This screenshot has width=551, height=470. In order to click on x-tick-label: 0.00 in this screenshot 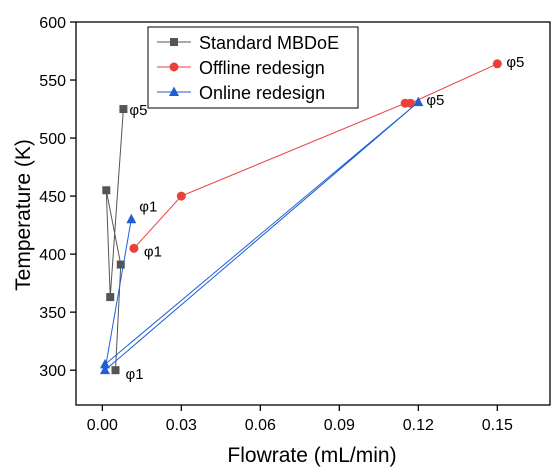, I will do `click(102, 425)`.